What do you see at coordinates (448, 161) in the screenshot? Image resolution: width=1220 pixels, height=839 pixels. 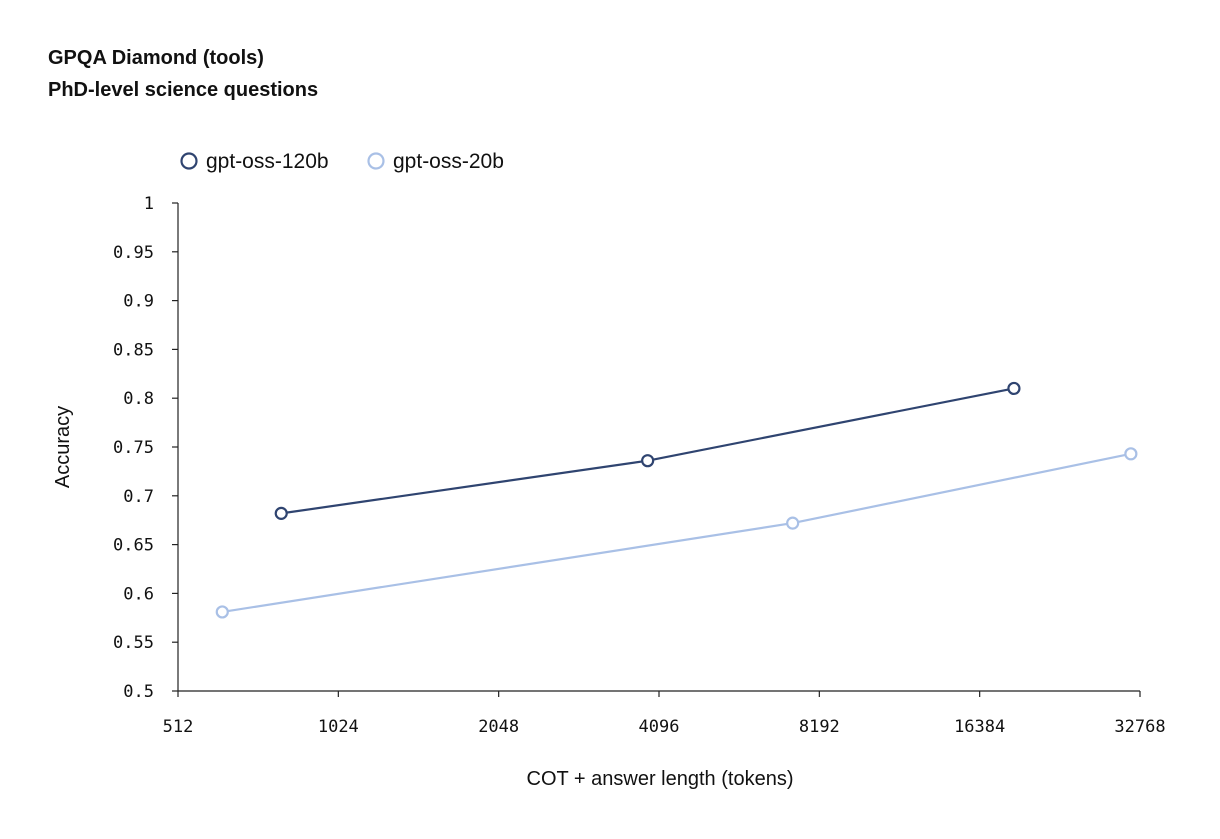 I see `legend-label: gpt-oss-20b` at bounding box center [448, 161].